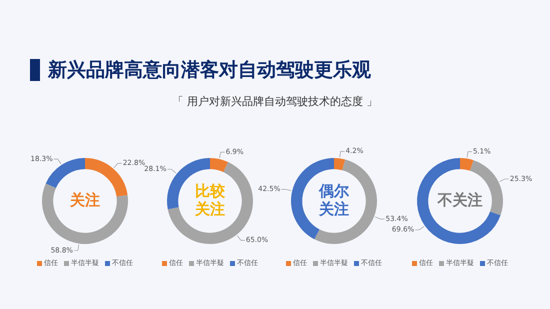 Image resolution: width=550 pixels, height=309 pixels. What do you see at coordinates (334, 200) in the screenshot?
I see `text: 偶尔关注` at bounding box center [334, 200].